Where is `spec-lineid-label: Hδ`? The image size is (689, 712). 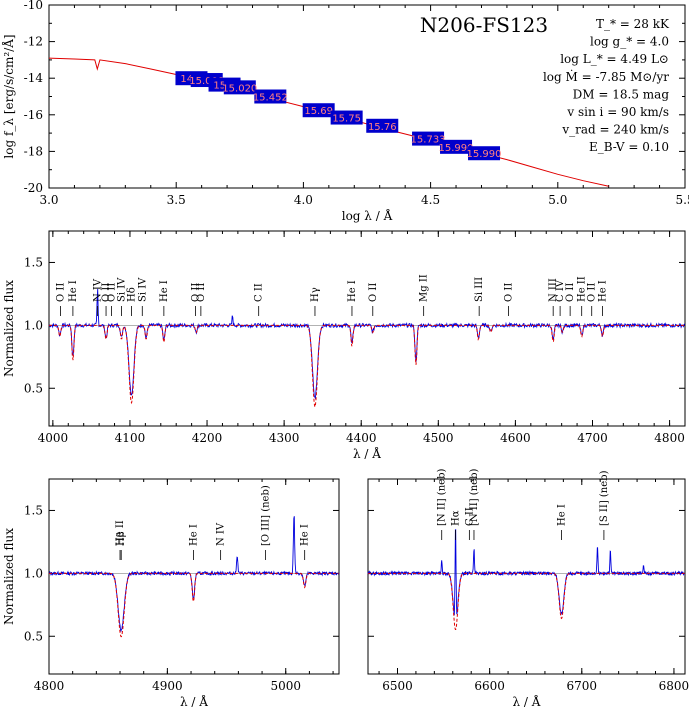
spec-lineid-label: Hδ is located at coordinates (131, 294).